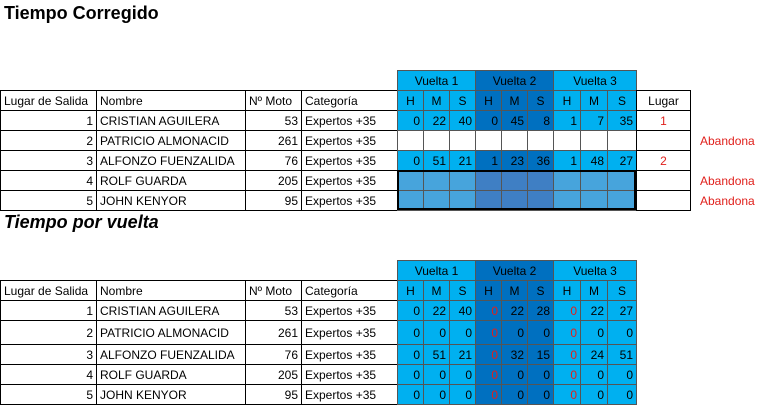 Image resolution: width=767 pixels, height=411 pixels. Describe the element at coordinates (516, 190) in the screenshot. I see `selection` at that location.